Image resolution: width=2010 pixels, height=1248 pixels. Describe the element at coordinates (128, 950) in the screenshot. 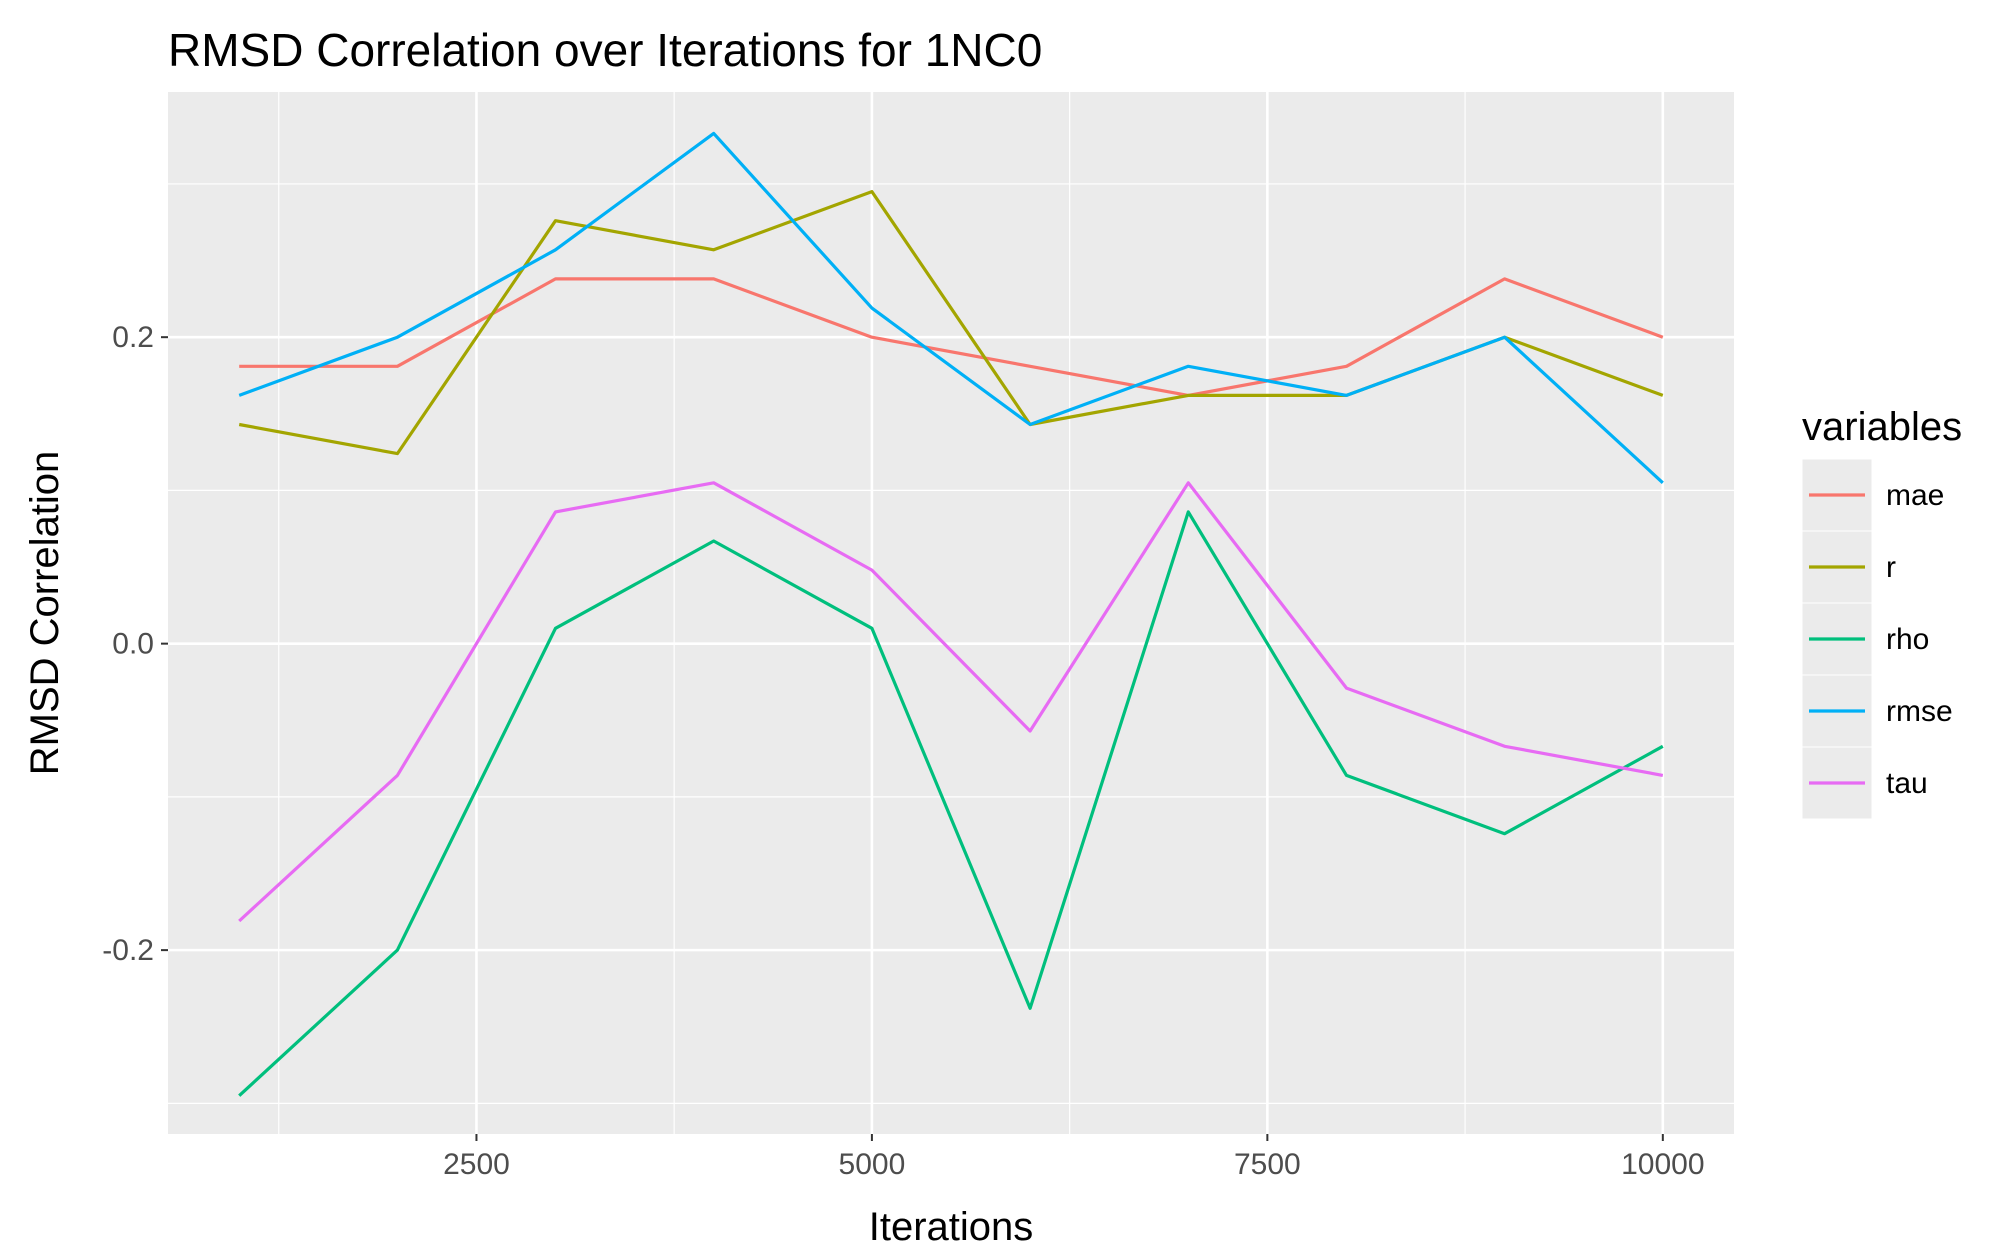

I see `y-tick-label: -0.2` at that location.